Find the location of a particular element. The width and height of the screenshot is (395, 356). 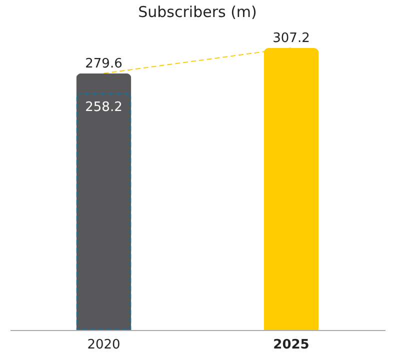

x-tick-label: 2025 is located at coordinates (291, 345).